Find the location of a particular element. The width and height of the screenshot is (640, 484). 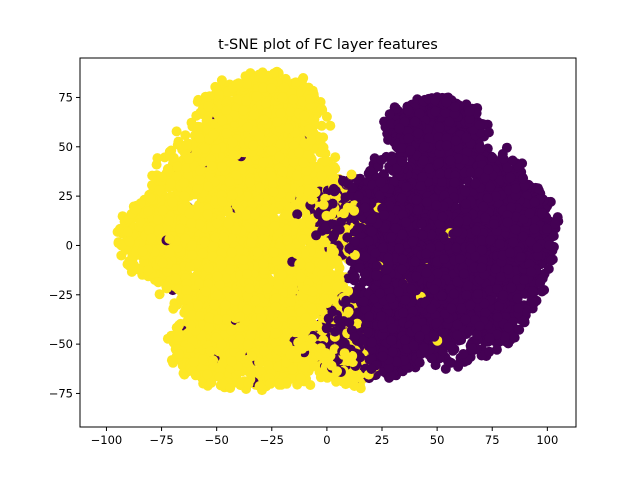

chart-title: t-SNE plot of FC layer features is located at coordinates (328, 45).